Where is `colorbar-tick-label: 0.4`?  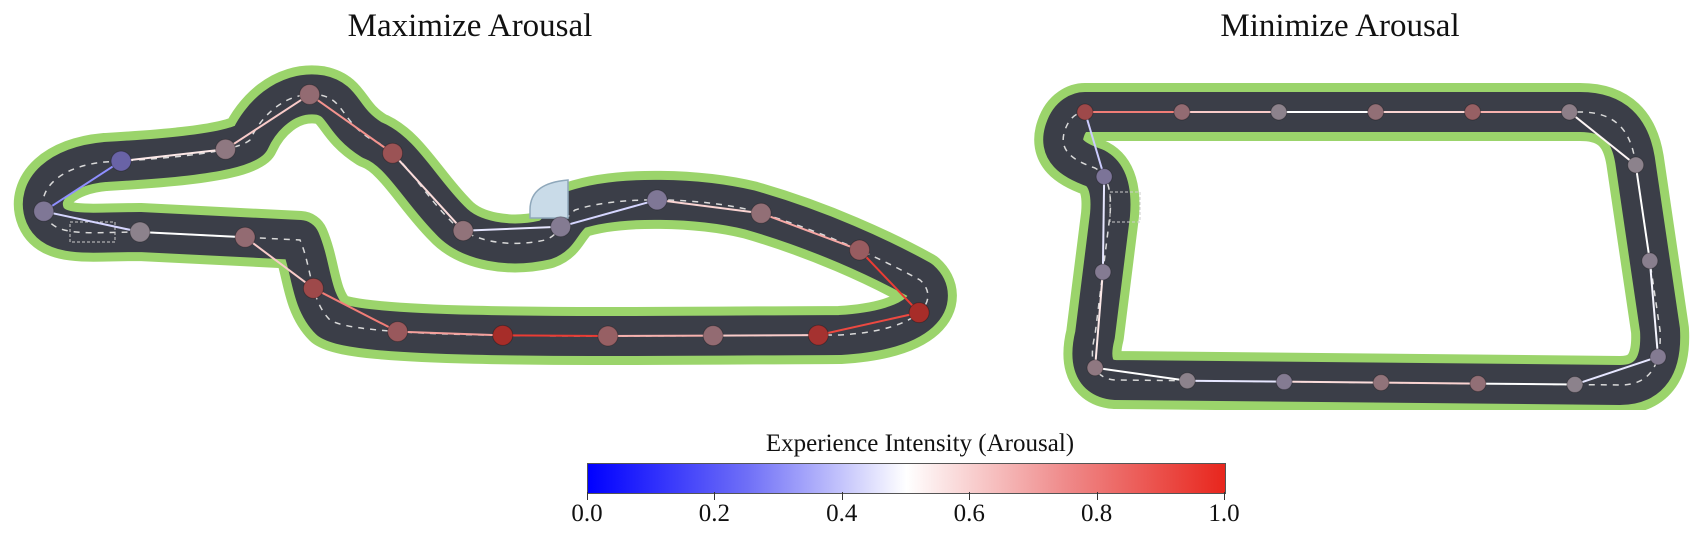
colorbar-tick-label: 0.4 is located at coordinates (842, 513).